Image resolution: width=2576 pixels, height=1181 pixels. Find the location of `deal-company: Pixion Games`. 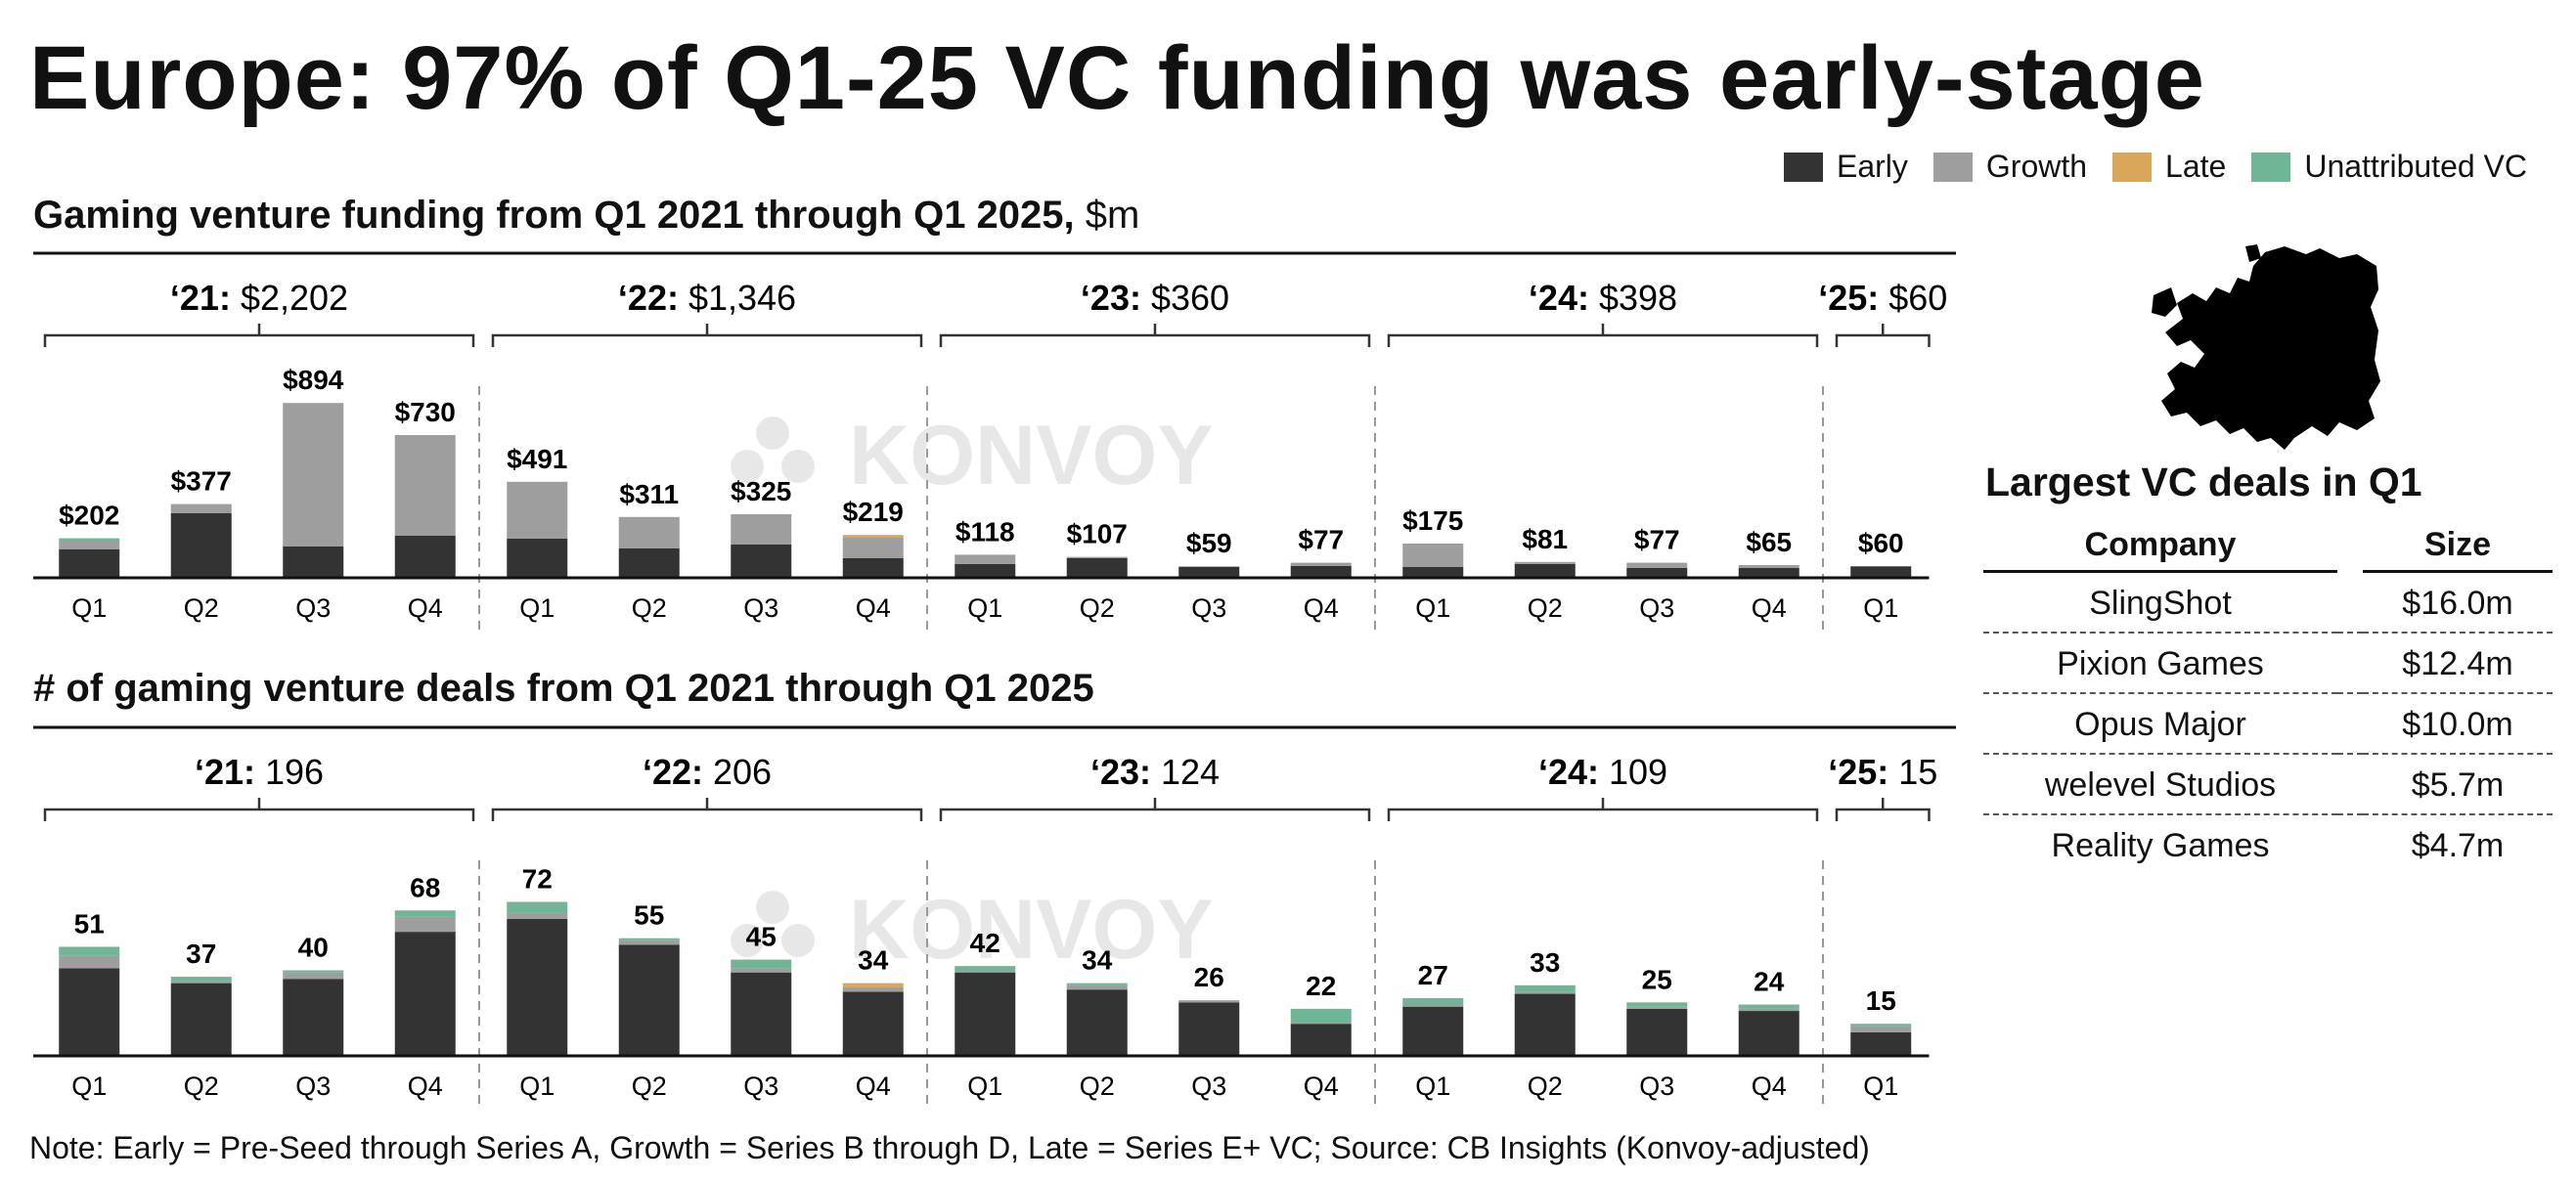

deal-company: Pixion Games is located at coordinates (2160, 664).